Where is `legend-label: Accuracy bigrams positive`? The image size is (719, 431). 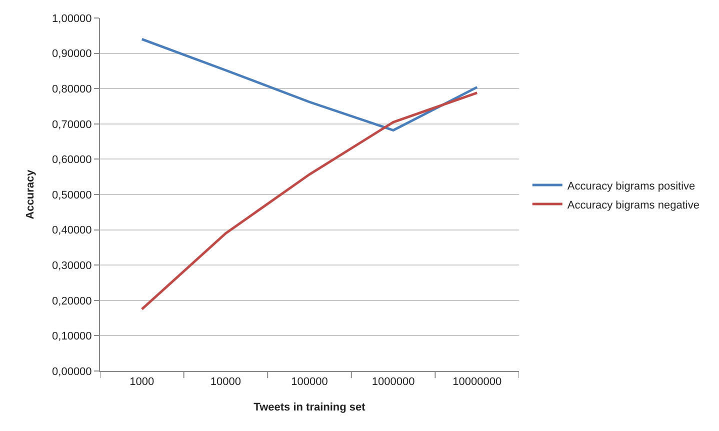
legend-label: Accuracy bigrams positive is located at coordinates (631, 186).